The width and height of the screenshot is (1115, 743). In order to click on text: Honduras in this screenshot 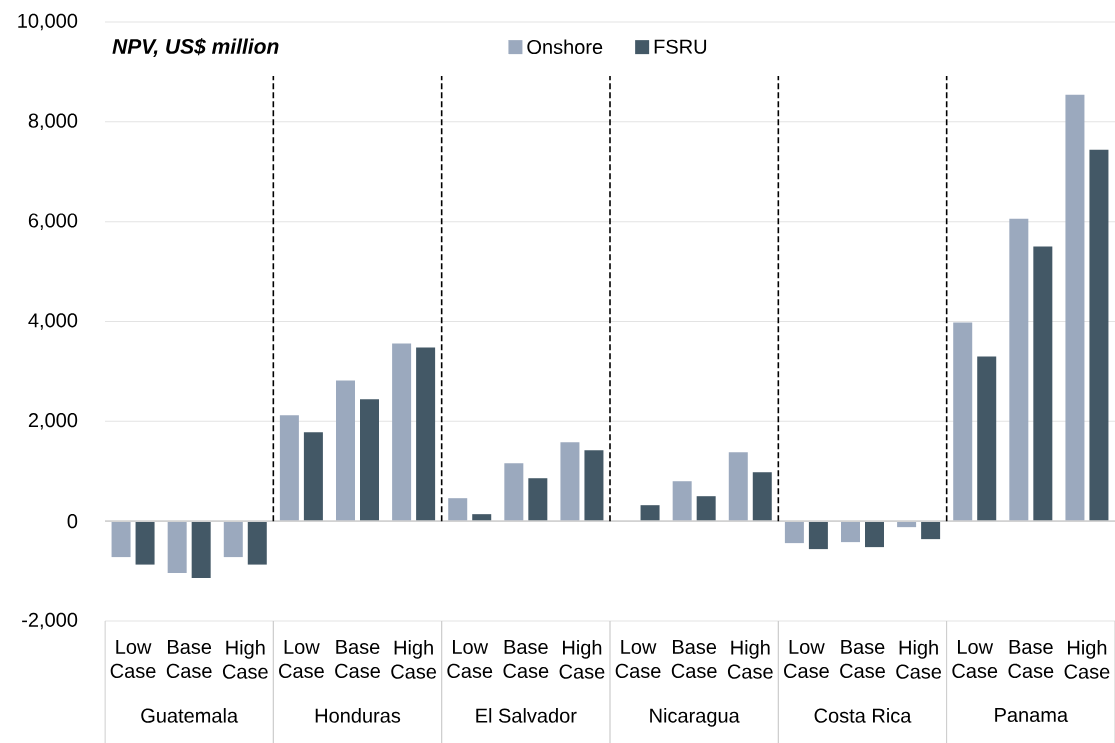, I will do `click(358, 715)`.